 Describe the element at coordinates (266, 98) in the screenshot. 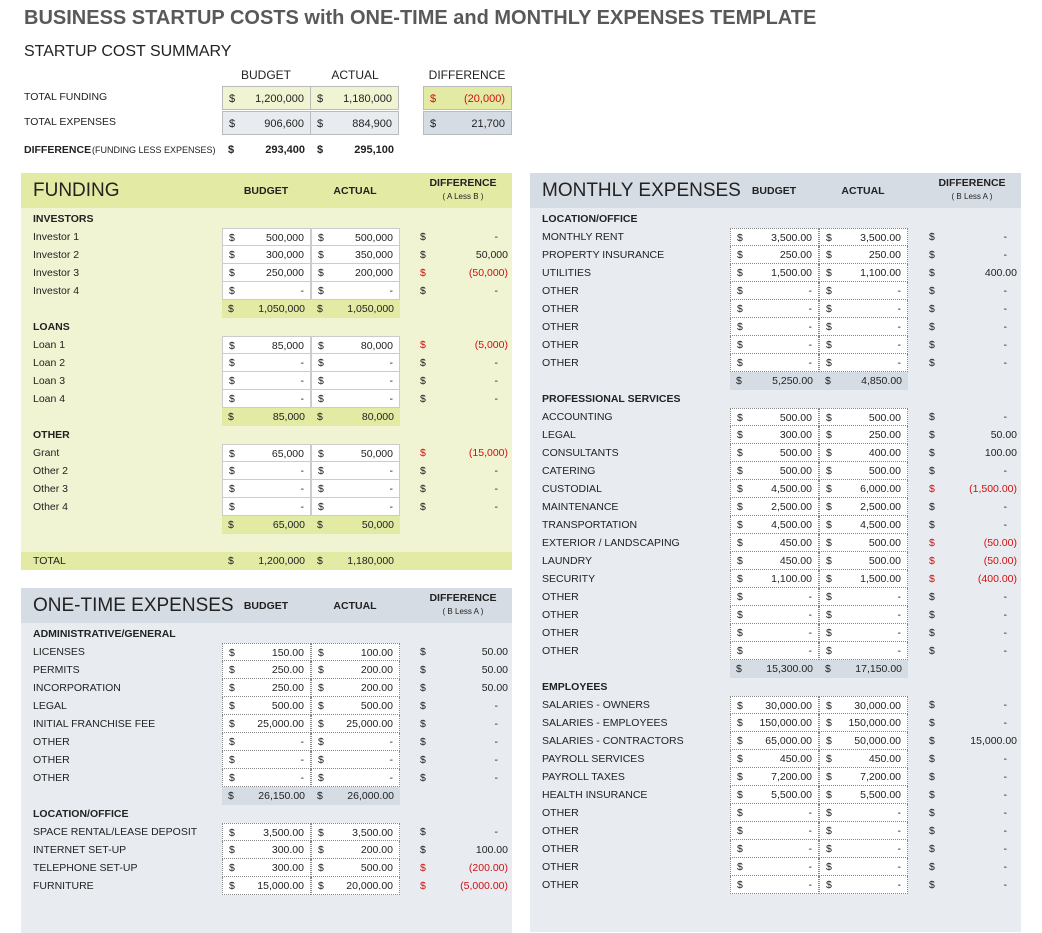

I see `summary-budget-cell: $1,200,000` at that location.